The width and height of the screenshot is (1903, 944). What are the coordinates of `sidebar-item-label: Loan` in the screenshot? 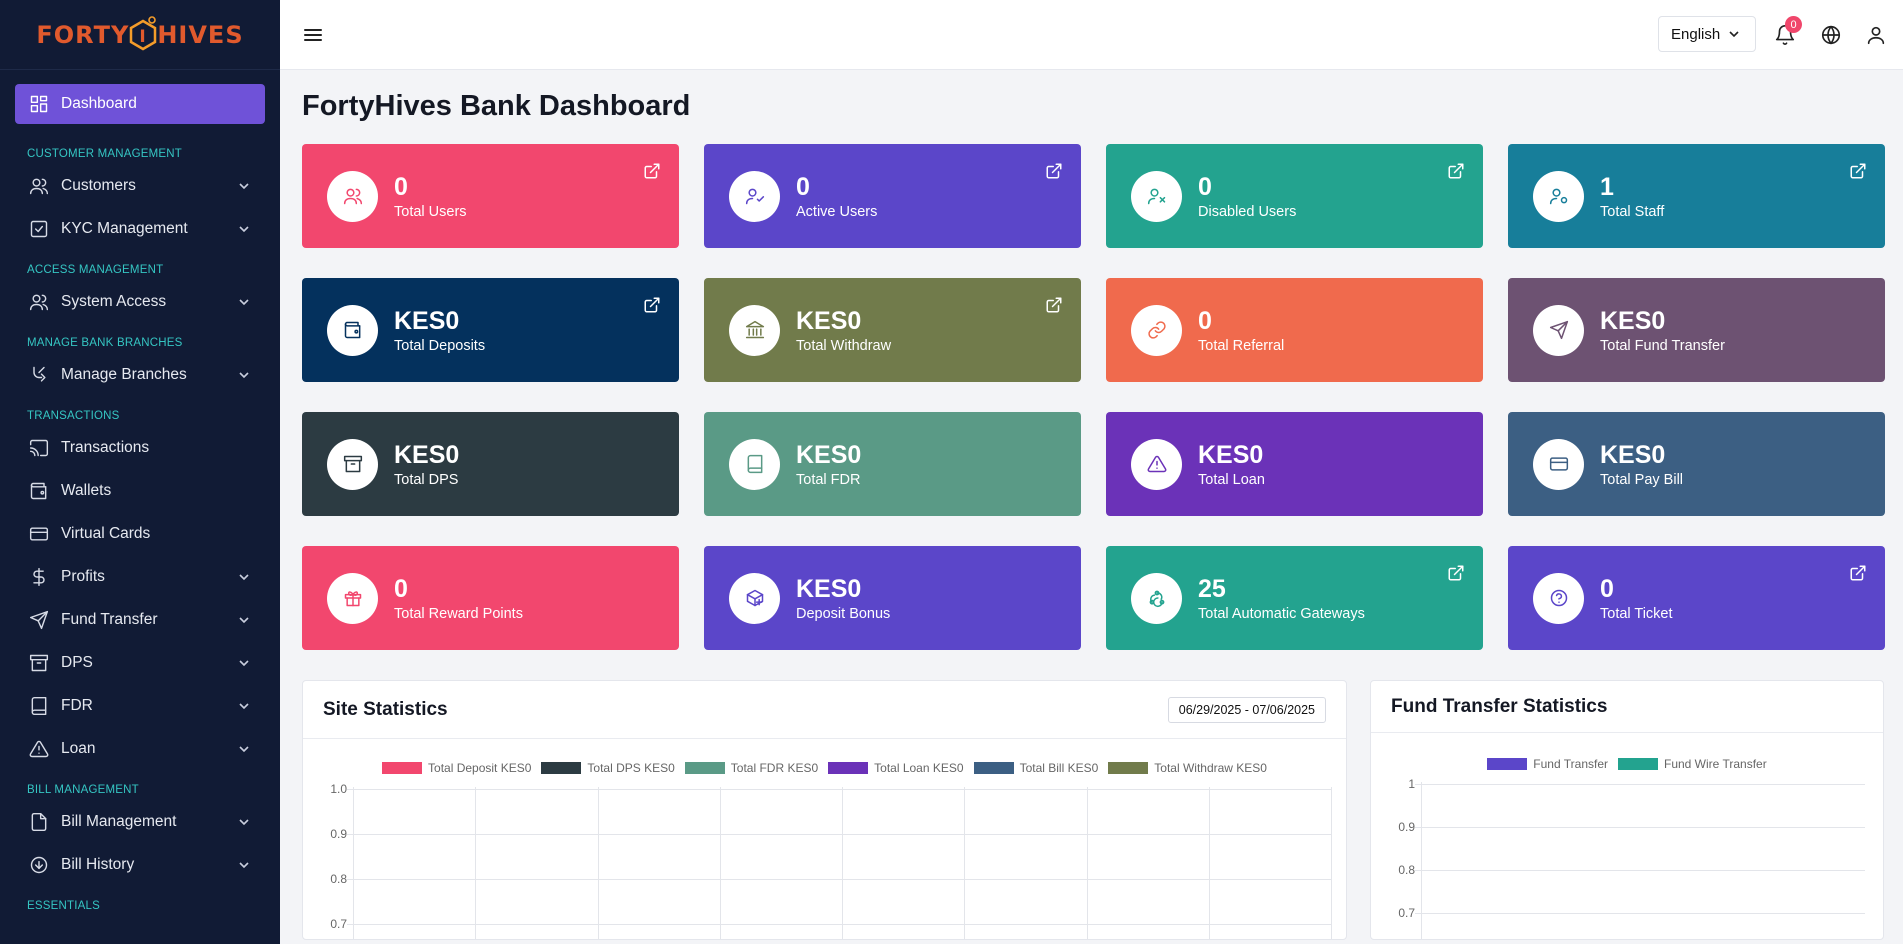 It's located at (78, 748).